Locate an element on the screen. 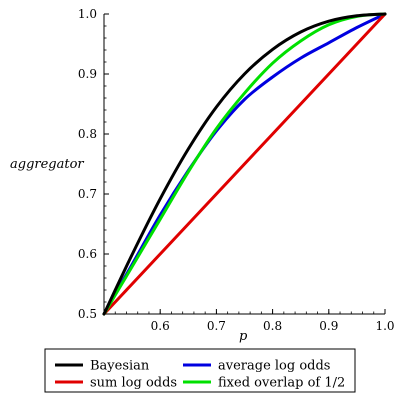 This screenshot has width=400, height=400. legend-box is located at coordinates (200, 370).